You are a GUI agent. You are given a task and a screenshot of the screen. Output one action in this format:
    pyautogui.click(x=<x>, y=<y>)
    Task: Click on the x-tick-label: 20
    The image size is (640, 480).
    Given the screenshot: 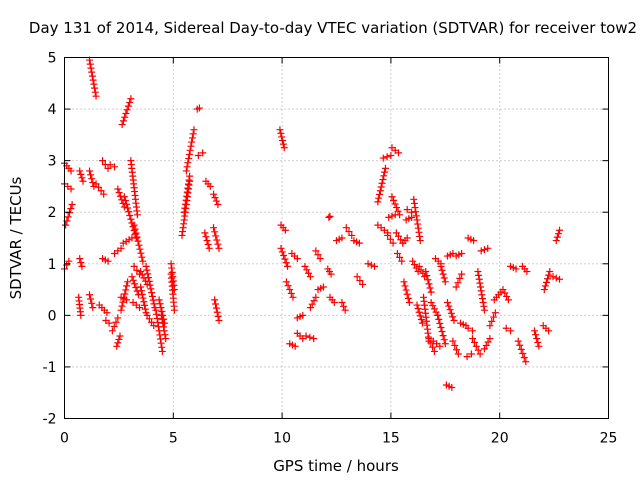 What is the action you would take?
    pyautogui.click(x=500, y=439)
    